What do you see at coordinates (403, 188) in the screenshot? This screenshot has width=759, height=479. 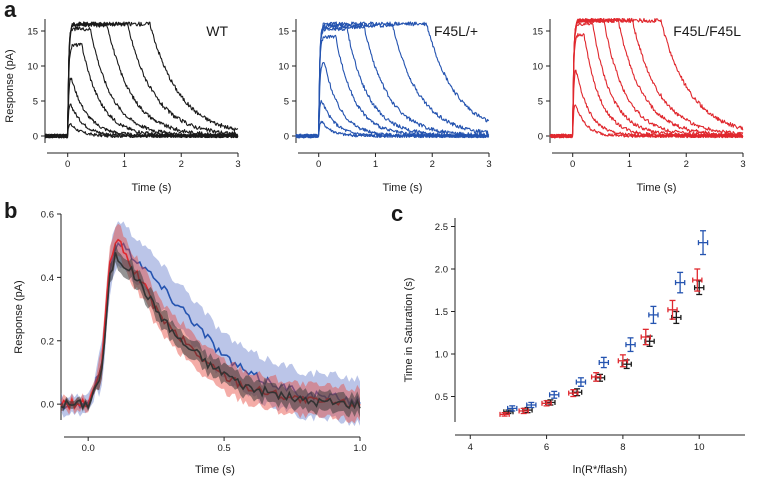 I see `panel-a2-xlabel: Time (s)` at bounding box center [403, 188].